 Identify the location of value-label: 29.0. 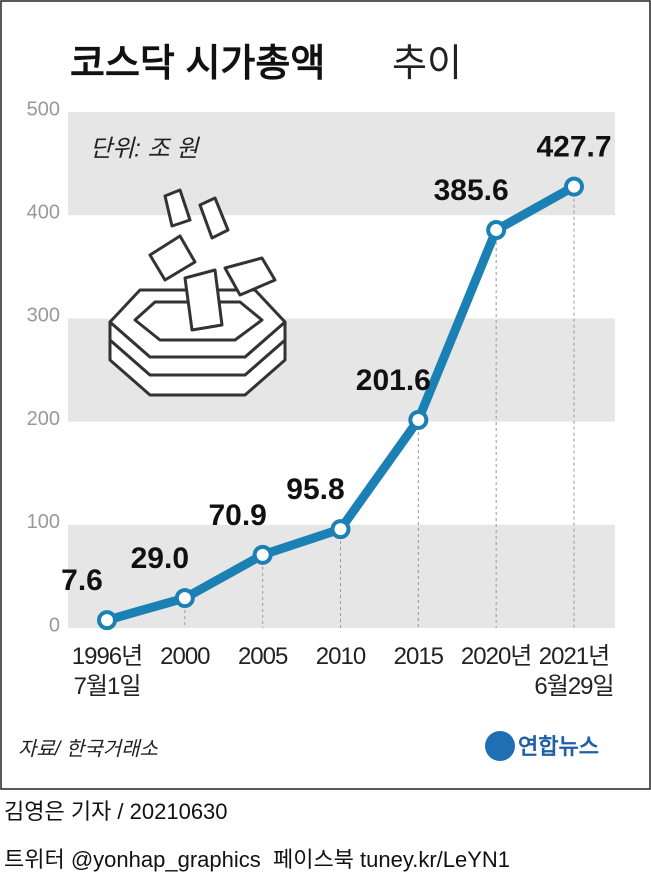
(160, 558).